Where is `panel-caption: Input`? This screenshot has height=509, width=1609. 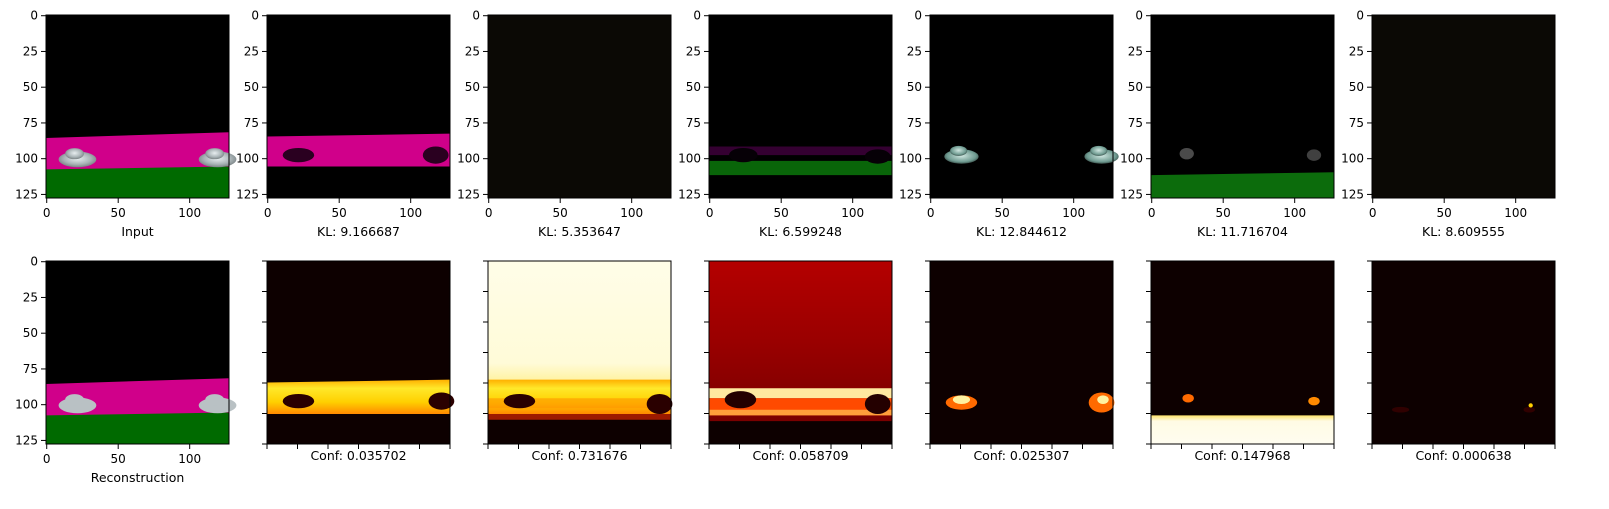
panel-caption: Input is located at coordinates (137, 231).